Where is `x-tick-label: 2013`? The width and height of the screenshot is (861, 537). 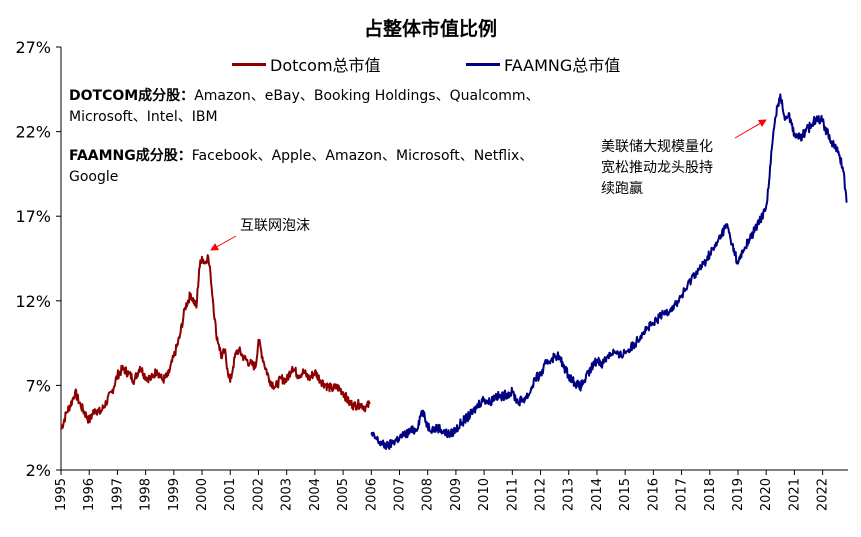 x-tick-label: 2013 is located at coordinates (569, 494).